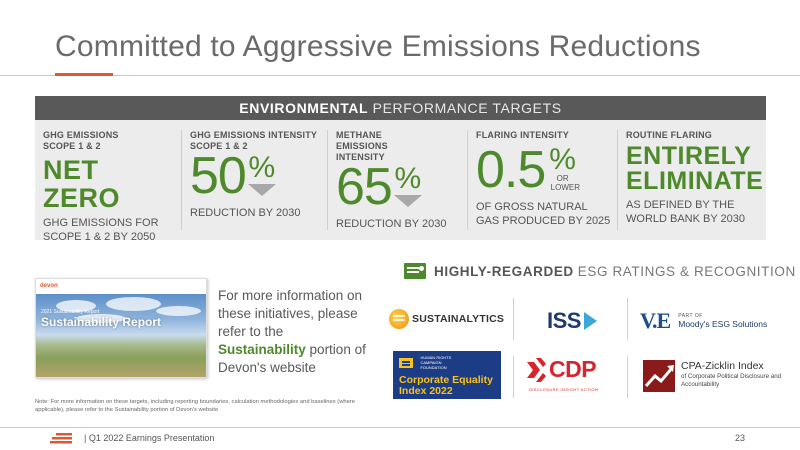 Image resolution: width=800 pixels, height=450 pixels. What do you see at coordinates (543, 214) in the screenshot?
I see `target-detail: OF GROSS NATURAL GAS PRODUCED BY 2025` at bounding box center [543, 214].